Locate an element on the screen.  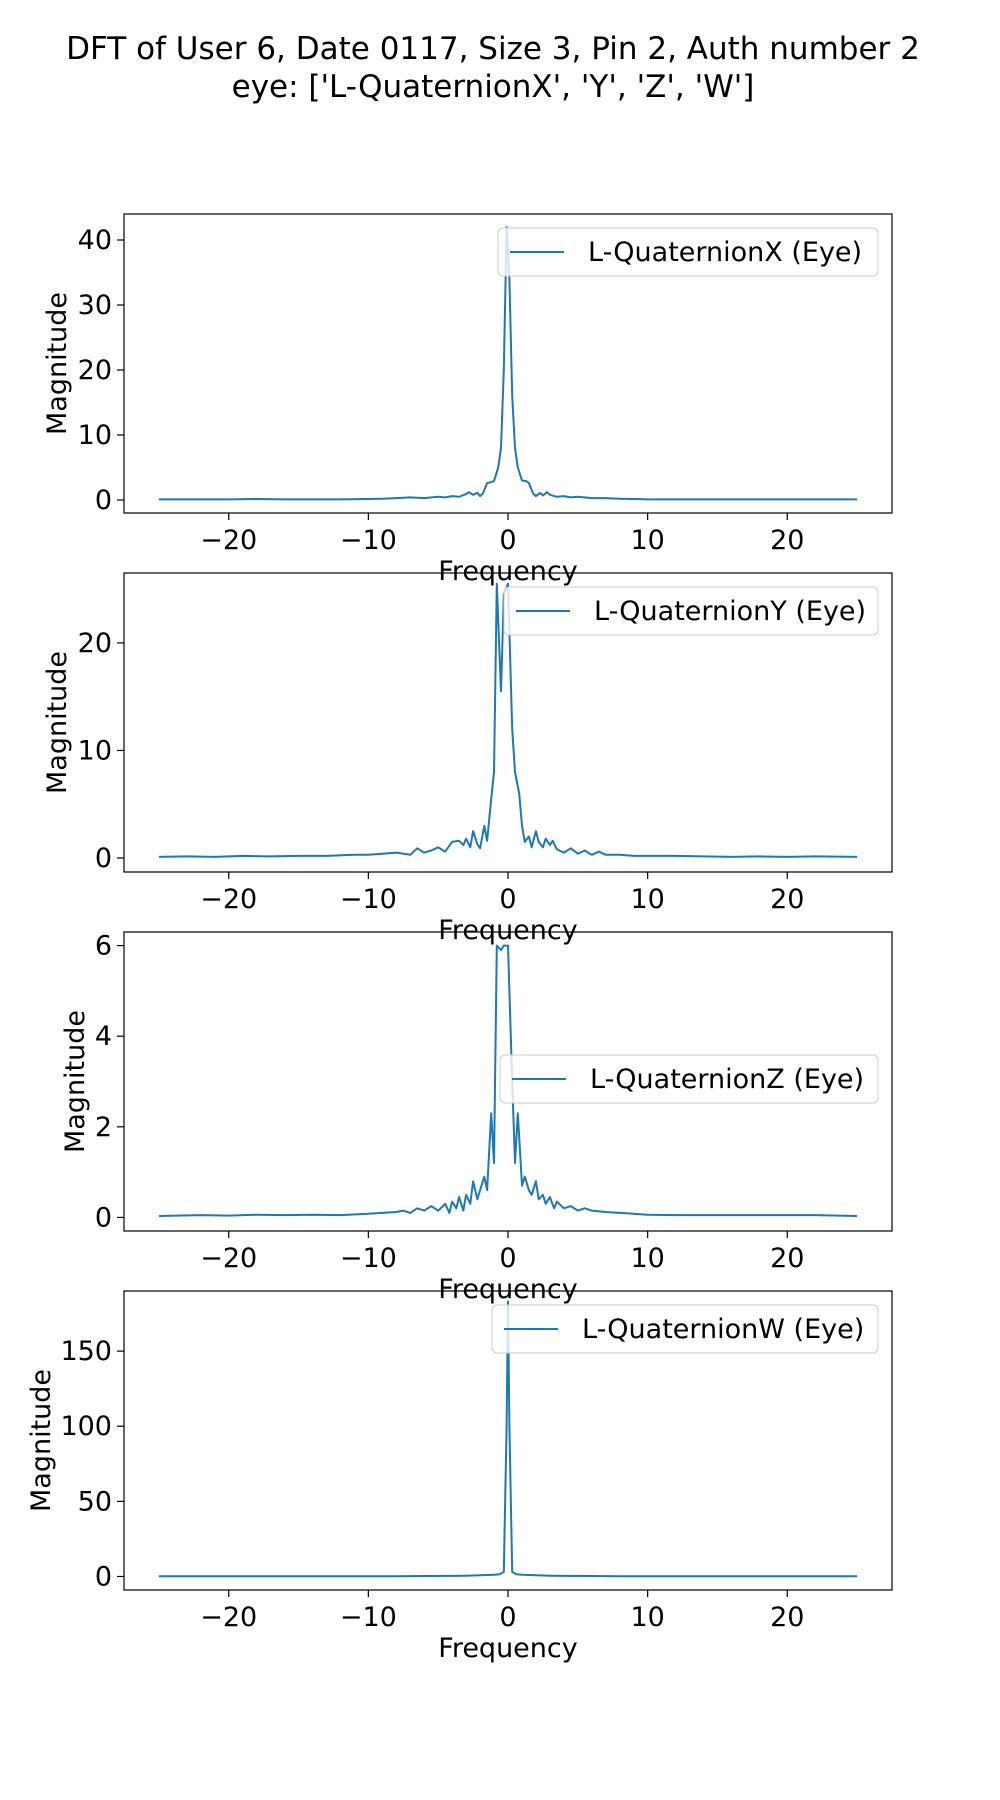
y-tick-label: 2 is located at coordinates (103, 1127).